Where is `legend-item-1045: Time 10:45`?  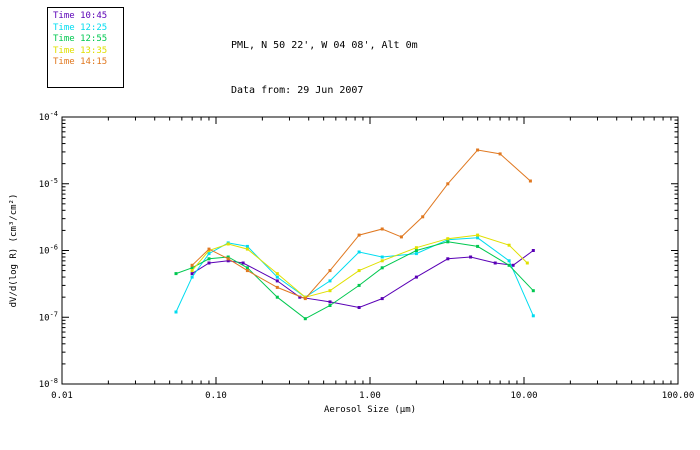 legend-item-1045: Time 10:45 is located at coordinates (88, 17).